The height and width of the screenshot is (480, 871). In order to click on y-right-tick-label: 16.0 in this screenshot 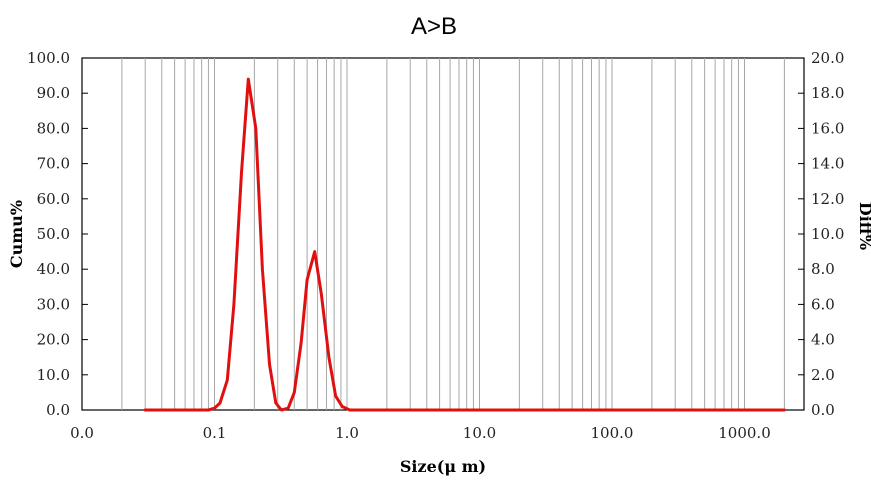, I will do `click(827, 128)`.